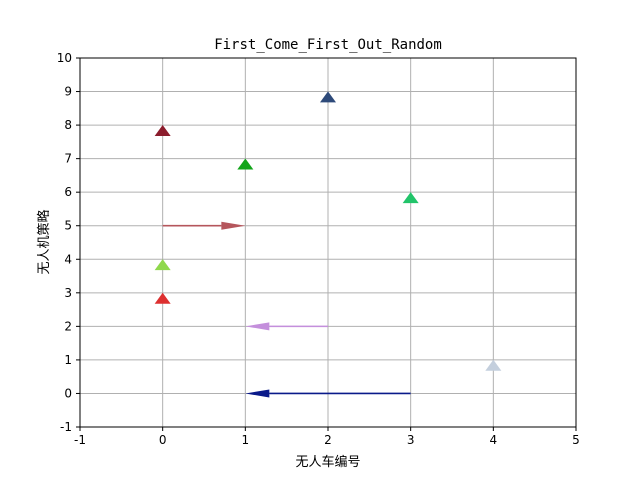  Describe the element at coordinates (327, 462) in the screenshot. I see `x-axis-label: 无人车编号` at that location.